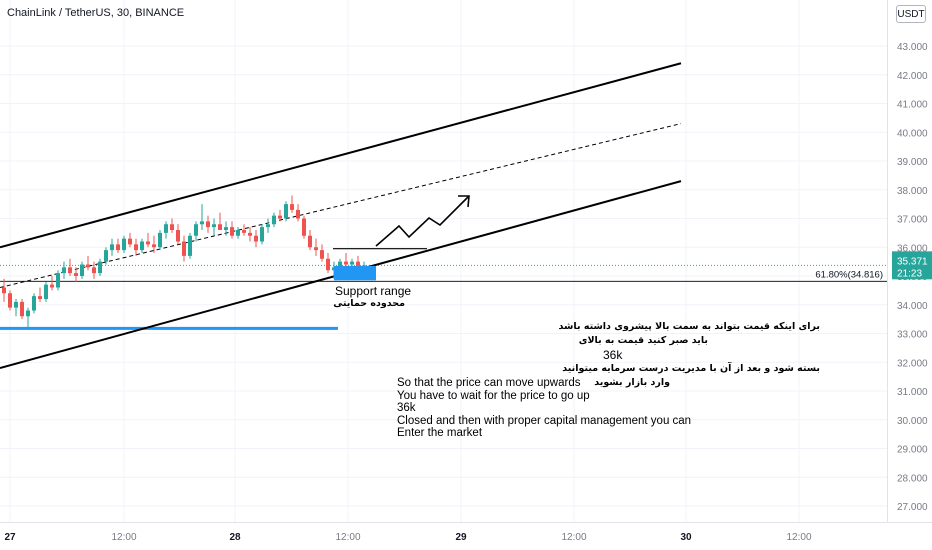 The height and width of the screenshot is (550, 932). Describe the element at coordinates (798, 537) in the screenshot. I see `x-tick-label-7: 12:00` at that location.